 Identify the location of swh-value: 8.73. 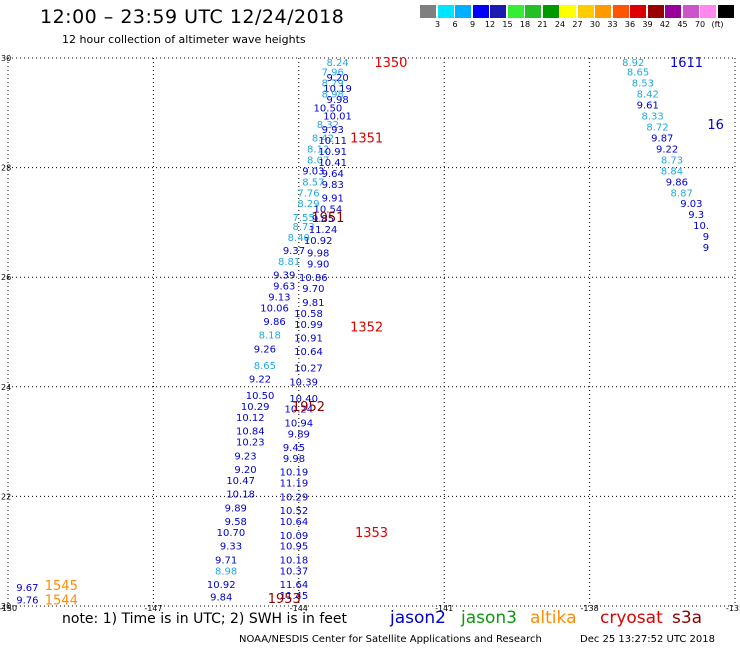
(304, 227).